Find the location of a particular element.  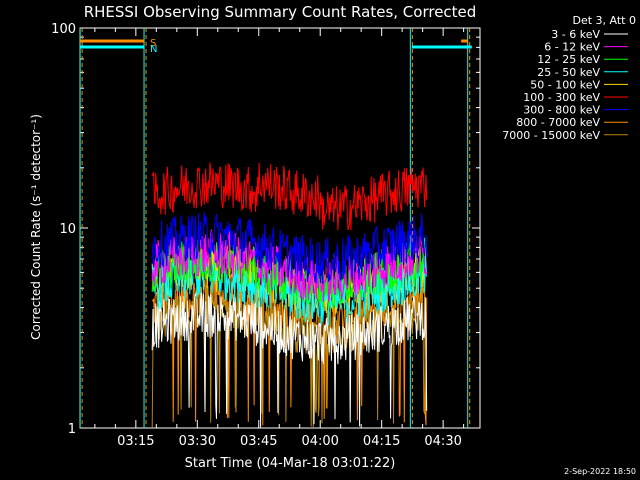

x-tick-label: 03:30 is located at coordinates (197, 441).